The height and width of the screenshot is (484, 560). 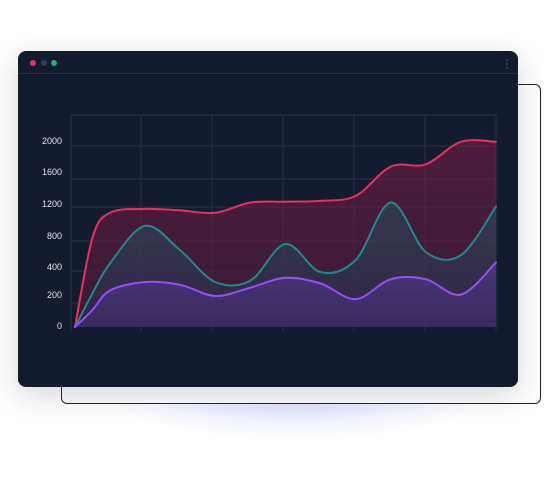 I want to click on y-tick-label: 800, so click(x=54, y=236).